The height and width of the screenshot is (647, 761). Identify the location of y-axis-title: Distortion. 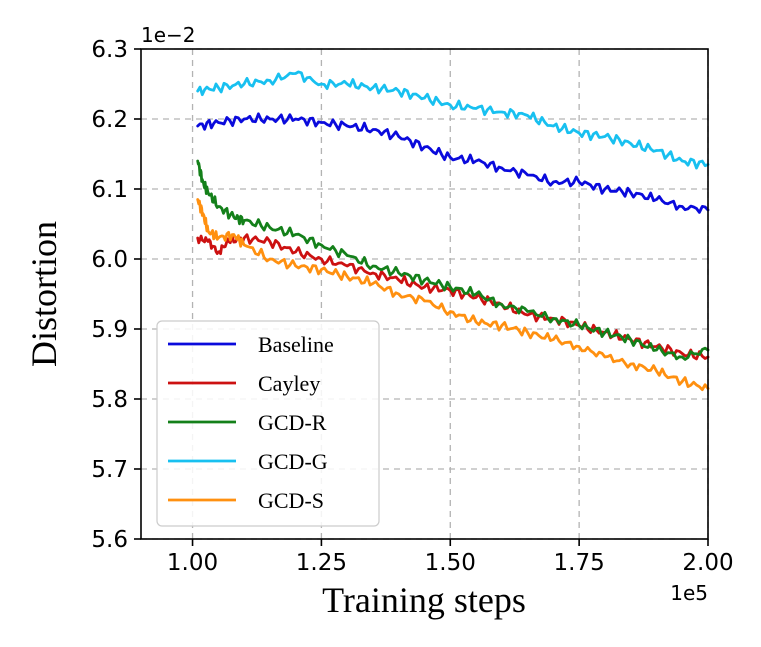
(44, 294).